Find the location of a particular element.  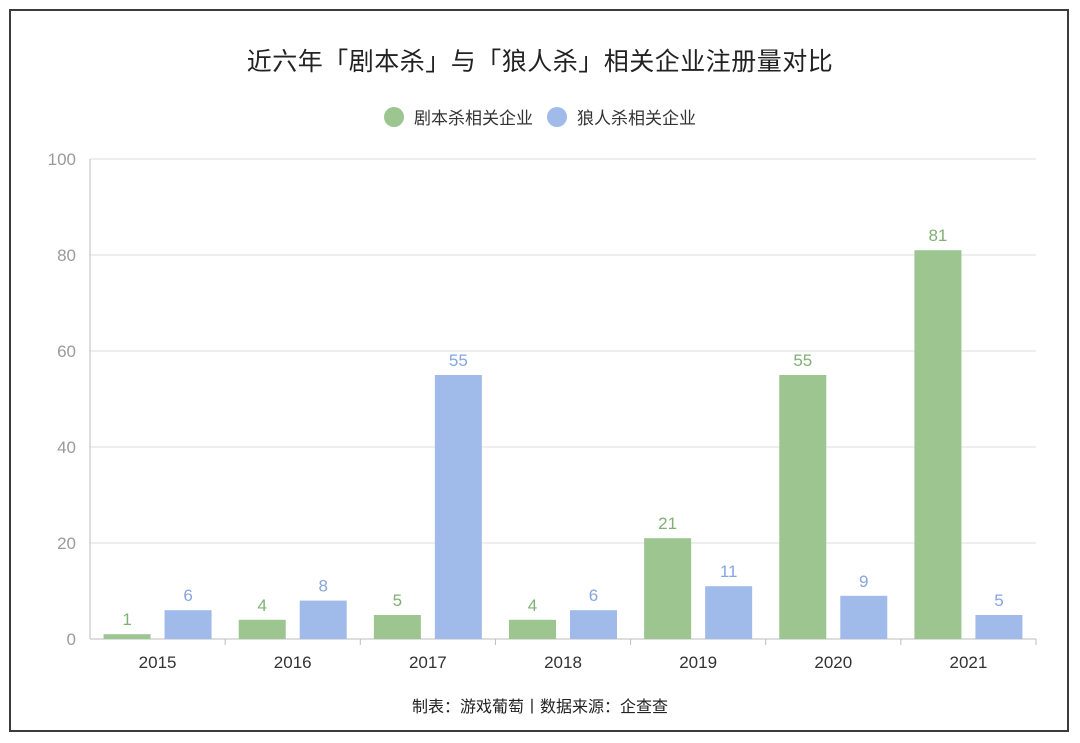

y-tick-label: 0 is located at coordinates (71, 639).